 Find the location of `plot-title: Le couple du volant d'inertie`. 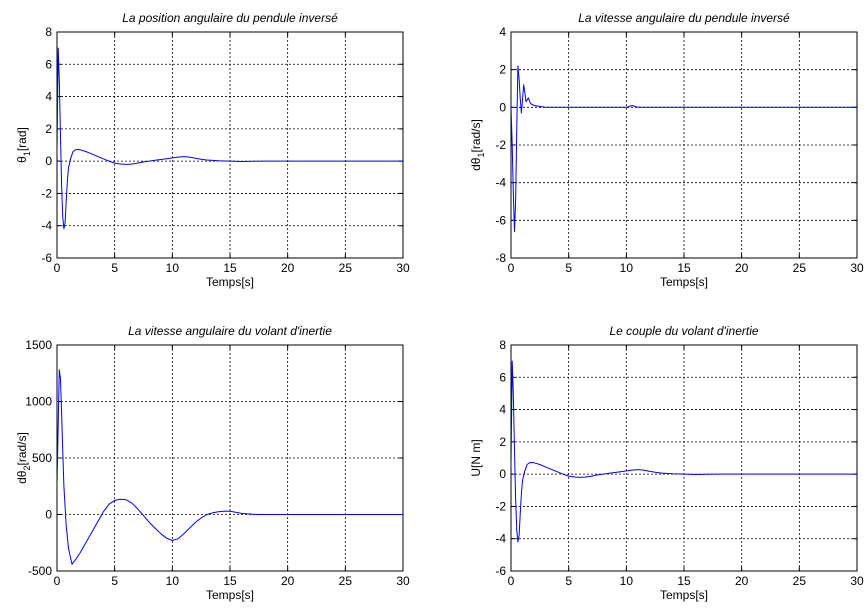

plot-title: Le couple du volant d'inertie is located at coordinates (683, 331).